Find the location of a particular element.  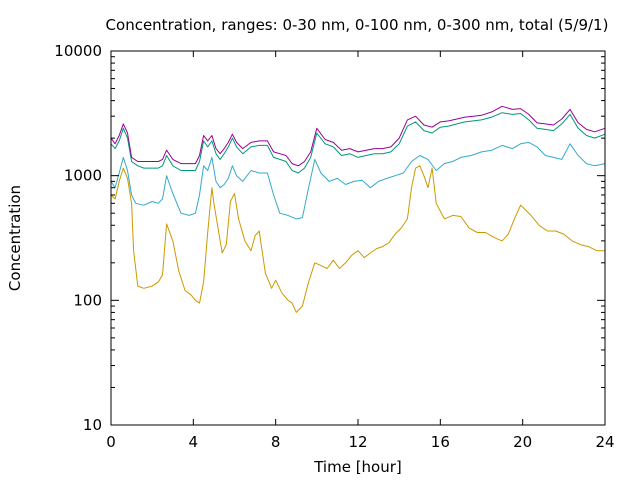

x-tick-label: 0 is located at coordinates (111, 442).